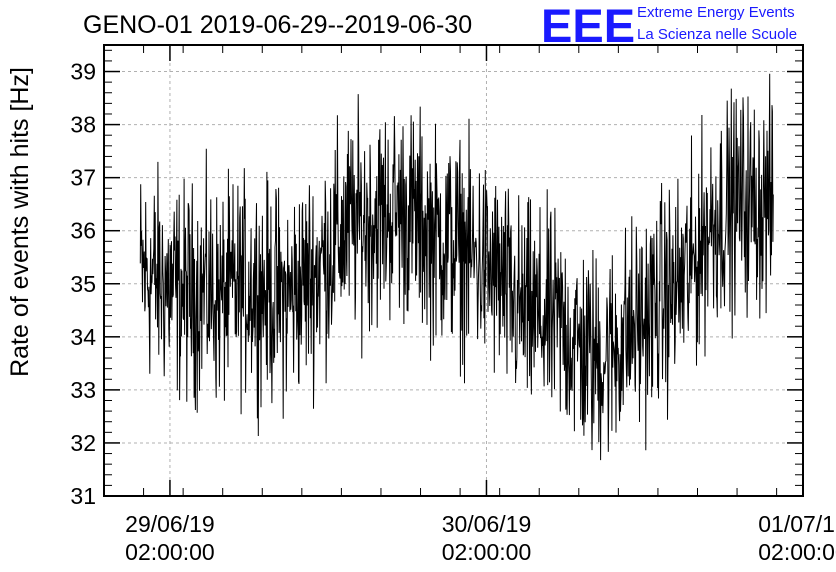  Describe the element at coordinates (717, 34) in the screenshot. I see `logo-line-2: La Scienza nelle Scuole` at that location.